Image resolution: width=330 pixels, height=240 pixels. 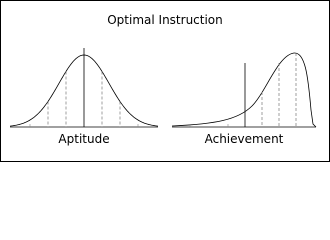 What do you see at coordinates (84, 87) in the screenshot?
I see `bell-guides` at bounding box center [84, 87].